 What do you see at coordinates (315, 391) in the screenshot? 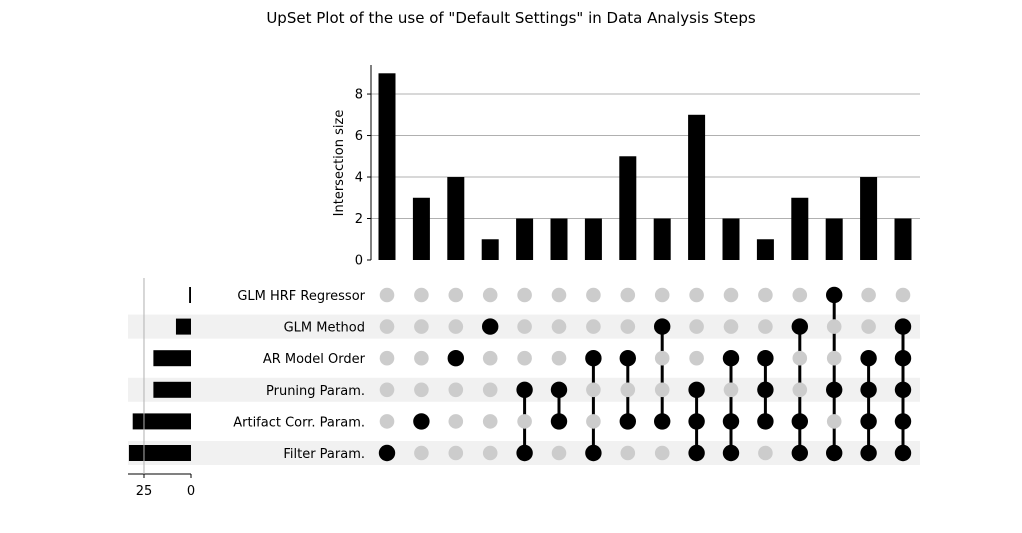
I see `set-label: Pruning Param.` at bounding box center [315, 391].